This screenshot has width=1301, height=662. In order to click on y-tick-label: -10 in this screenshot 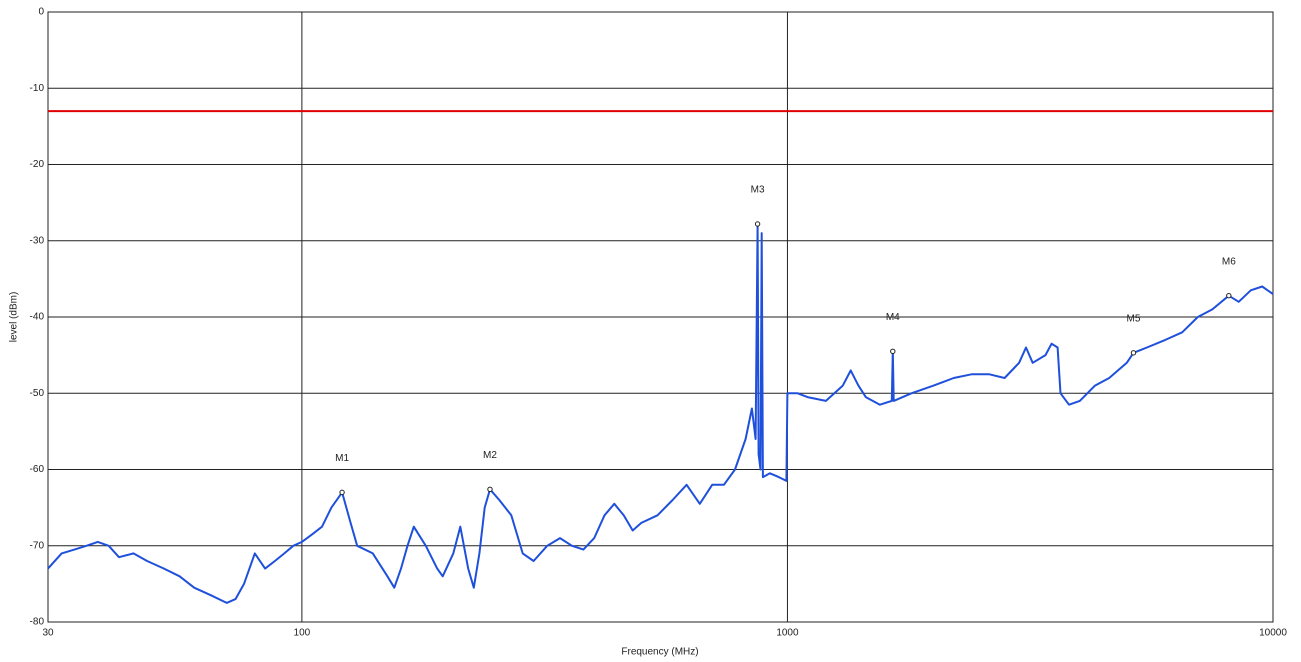, I will do `click(37, 88)`.